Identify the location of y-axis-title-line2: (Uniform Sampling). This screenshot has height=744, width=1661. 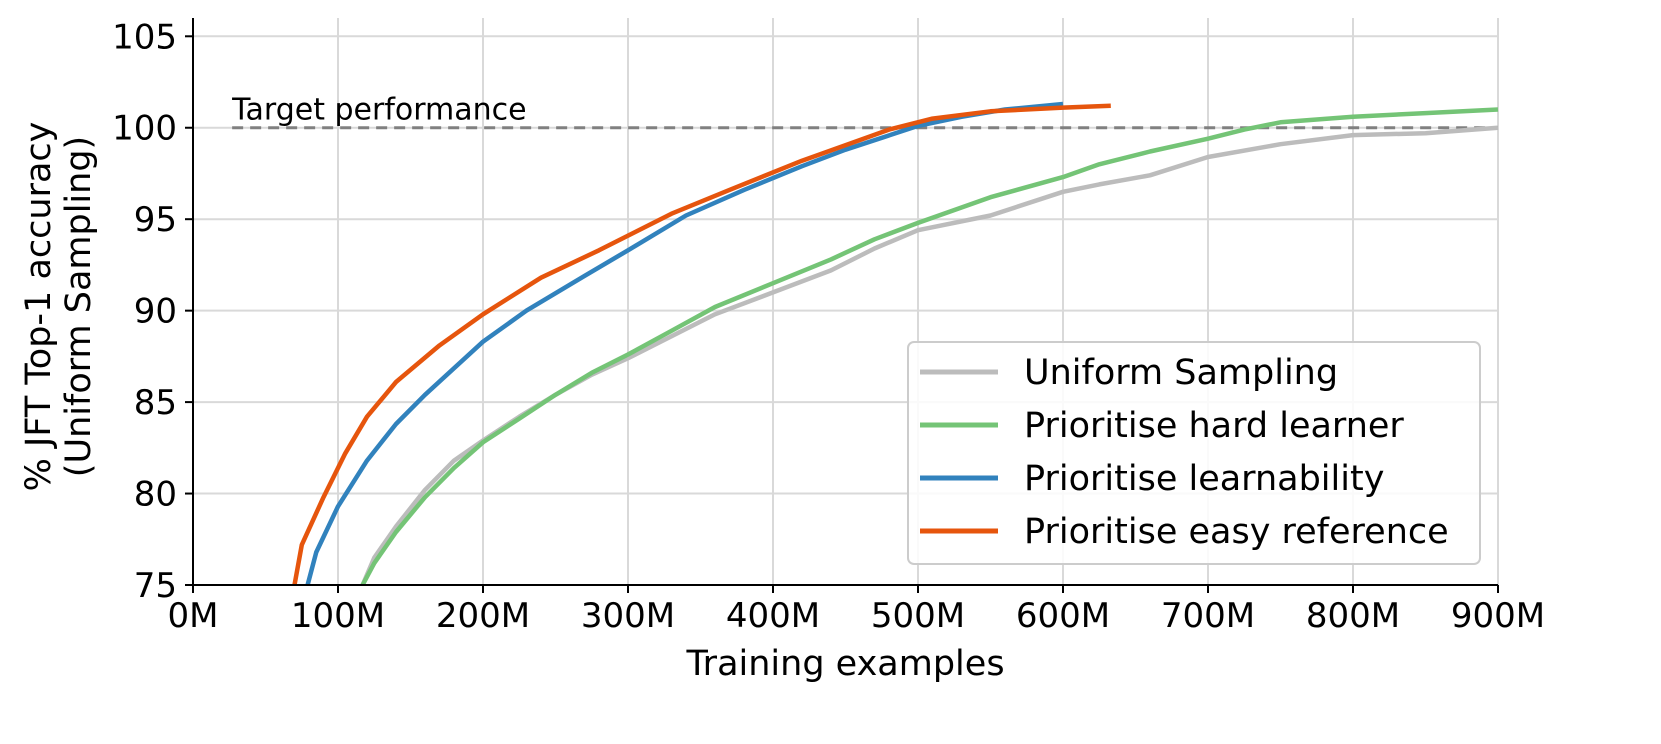
(79, 306).